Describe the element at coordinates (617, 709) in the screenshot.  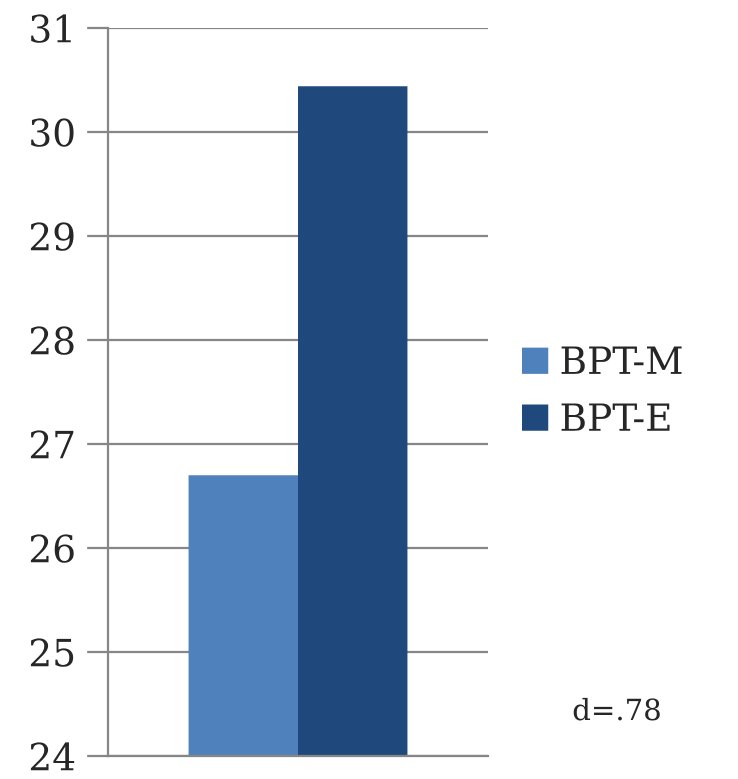
I see `text: d=.78` at that location.